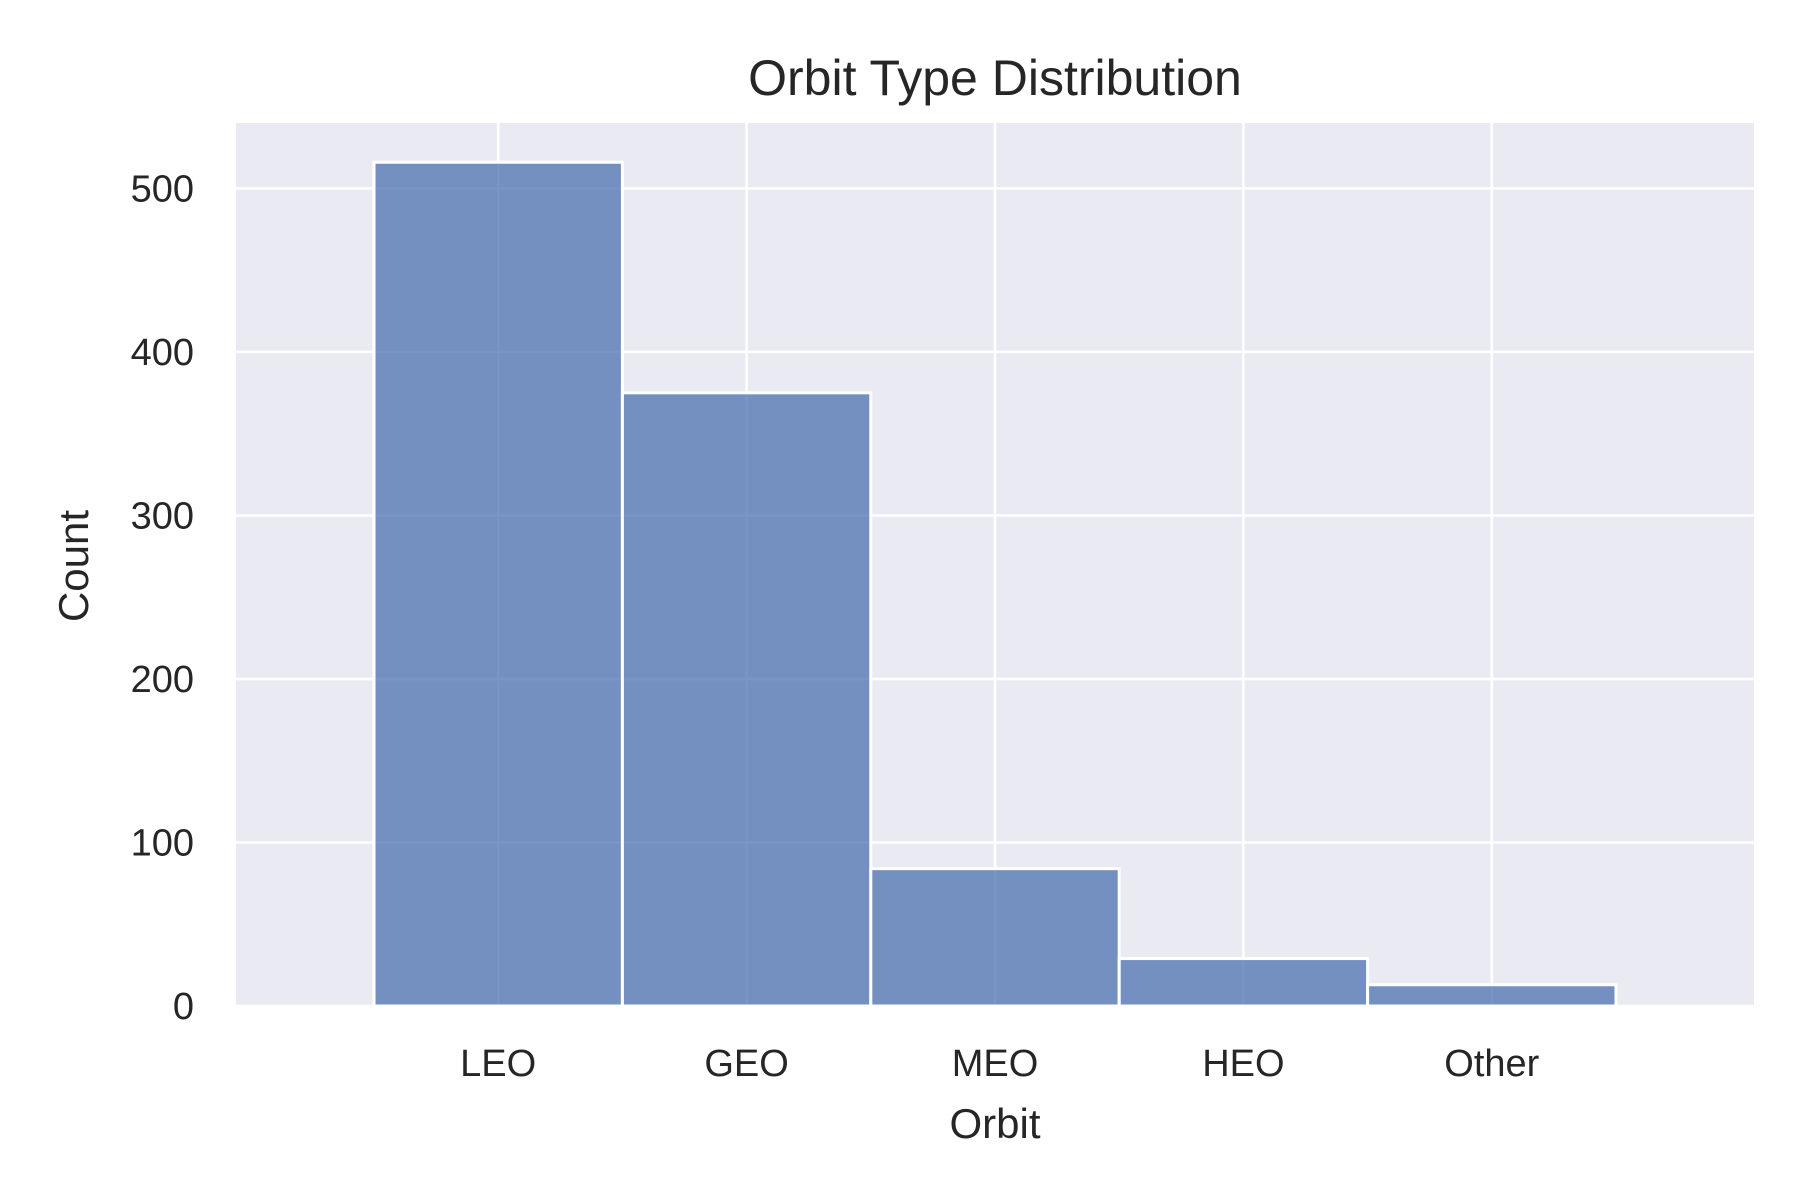 The width and height of the screenshot is (1800, 1200). I want to click on y-tick-labels: 0 100 200 300 400 500, so click(162, 598).